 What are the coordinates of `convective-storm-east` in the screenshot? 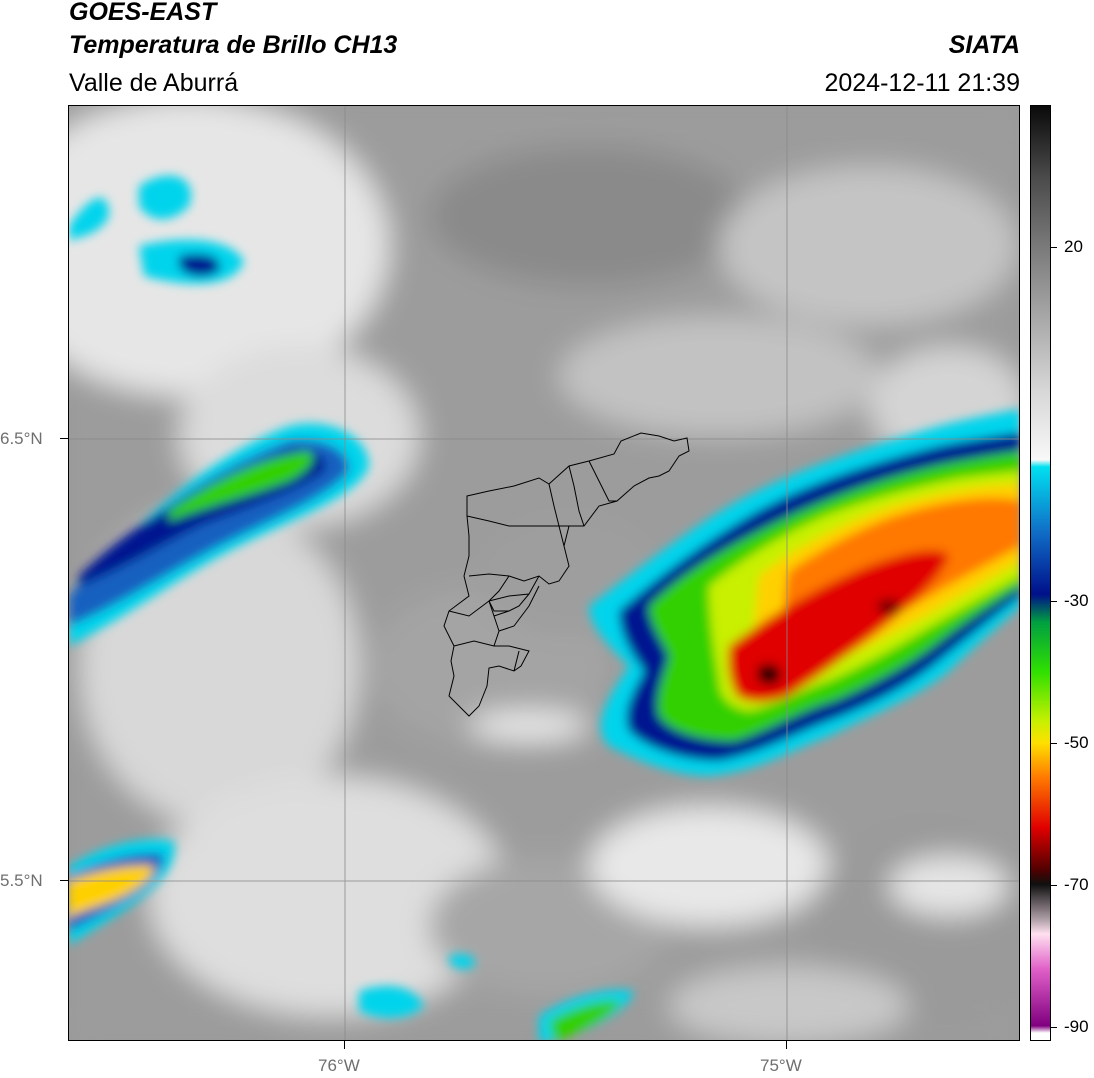 It's located at (804, 592).